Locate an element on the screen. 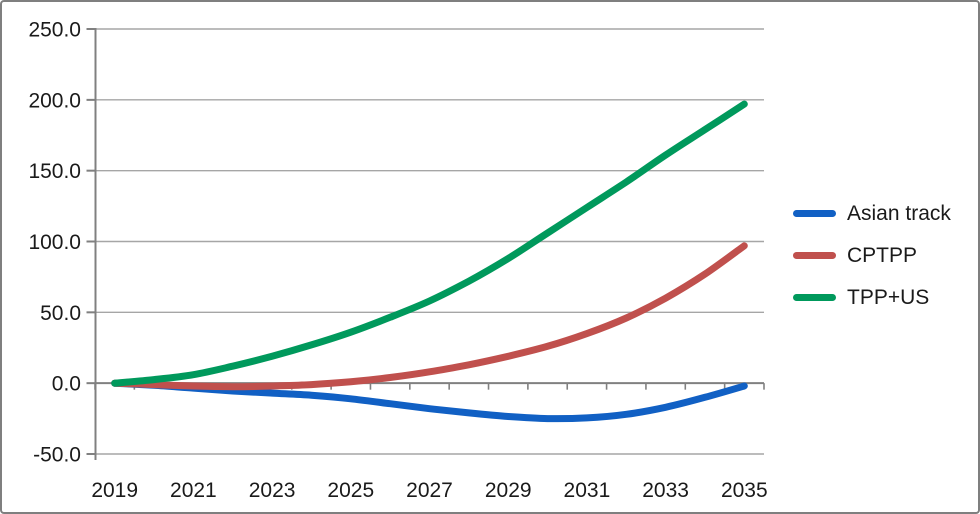 This screenshot has width=980, height=514. legend-swatch-cptpp is located at coordinates (814, 255).